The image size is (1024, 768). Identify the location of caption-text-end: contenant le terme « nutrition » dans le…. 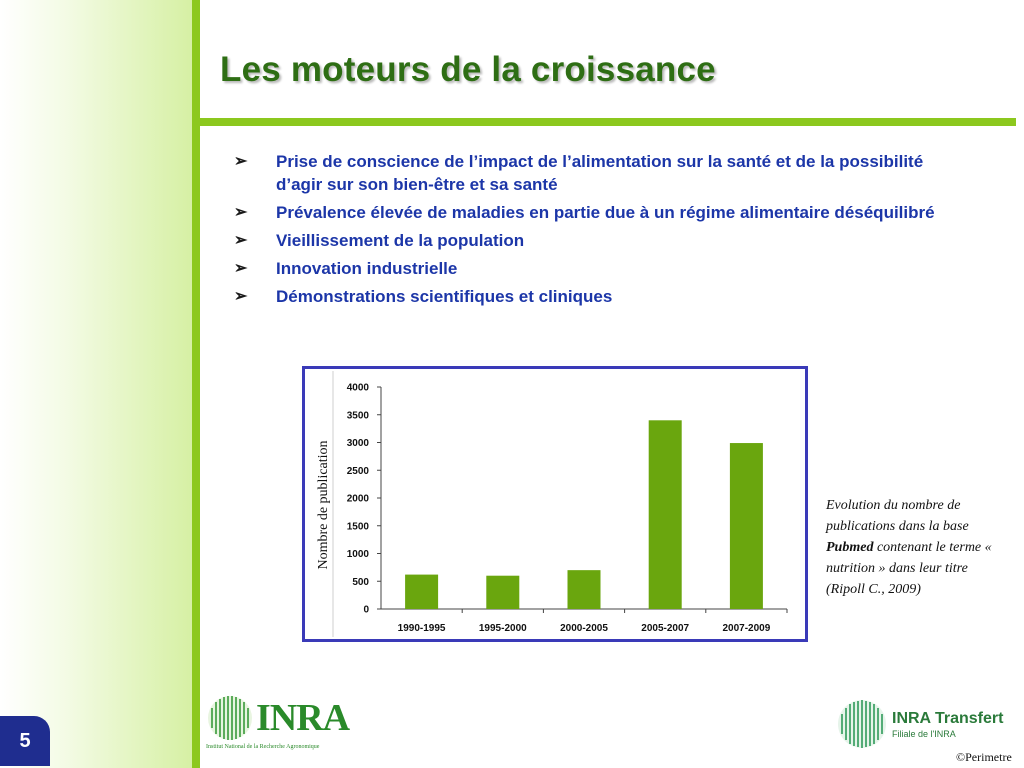
(909, 568).